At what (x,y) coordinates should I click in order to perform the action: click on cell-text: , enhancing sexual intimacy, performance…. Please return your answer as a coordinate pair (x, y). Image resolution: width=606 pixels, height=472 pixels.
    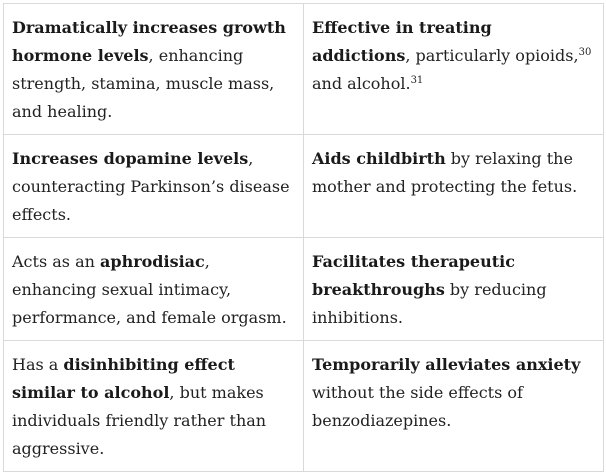
    Looking at the image, I should click on (149, 289).